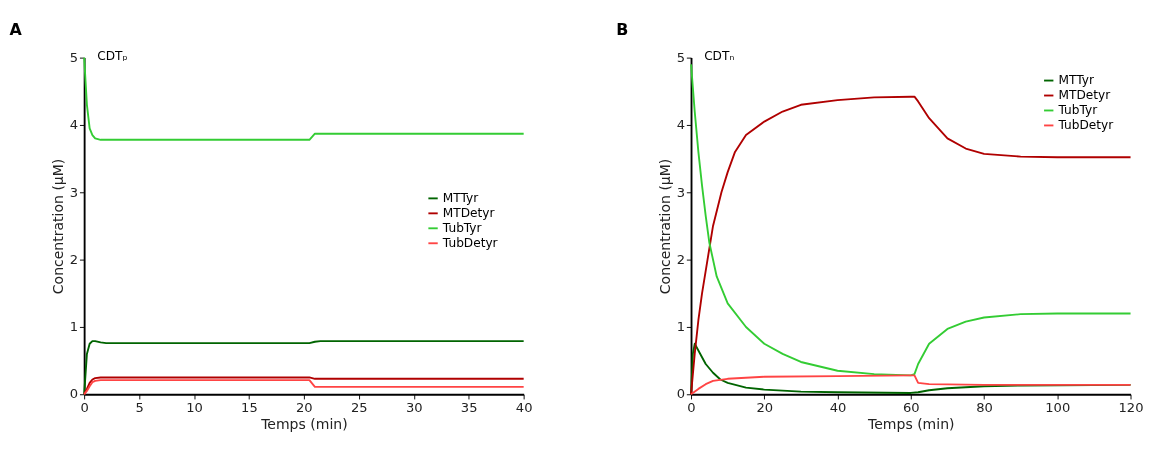 Image resolution: width=1153 pixels, height=473 pixels. Describe the element at coordinates (622, 30) in the screenshot. I see `chart-title: B` at that location.